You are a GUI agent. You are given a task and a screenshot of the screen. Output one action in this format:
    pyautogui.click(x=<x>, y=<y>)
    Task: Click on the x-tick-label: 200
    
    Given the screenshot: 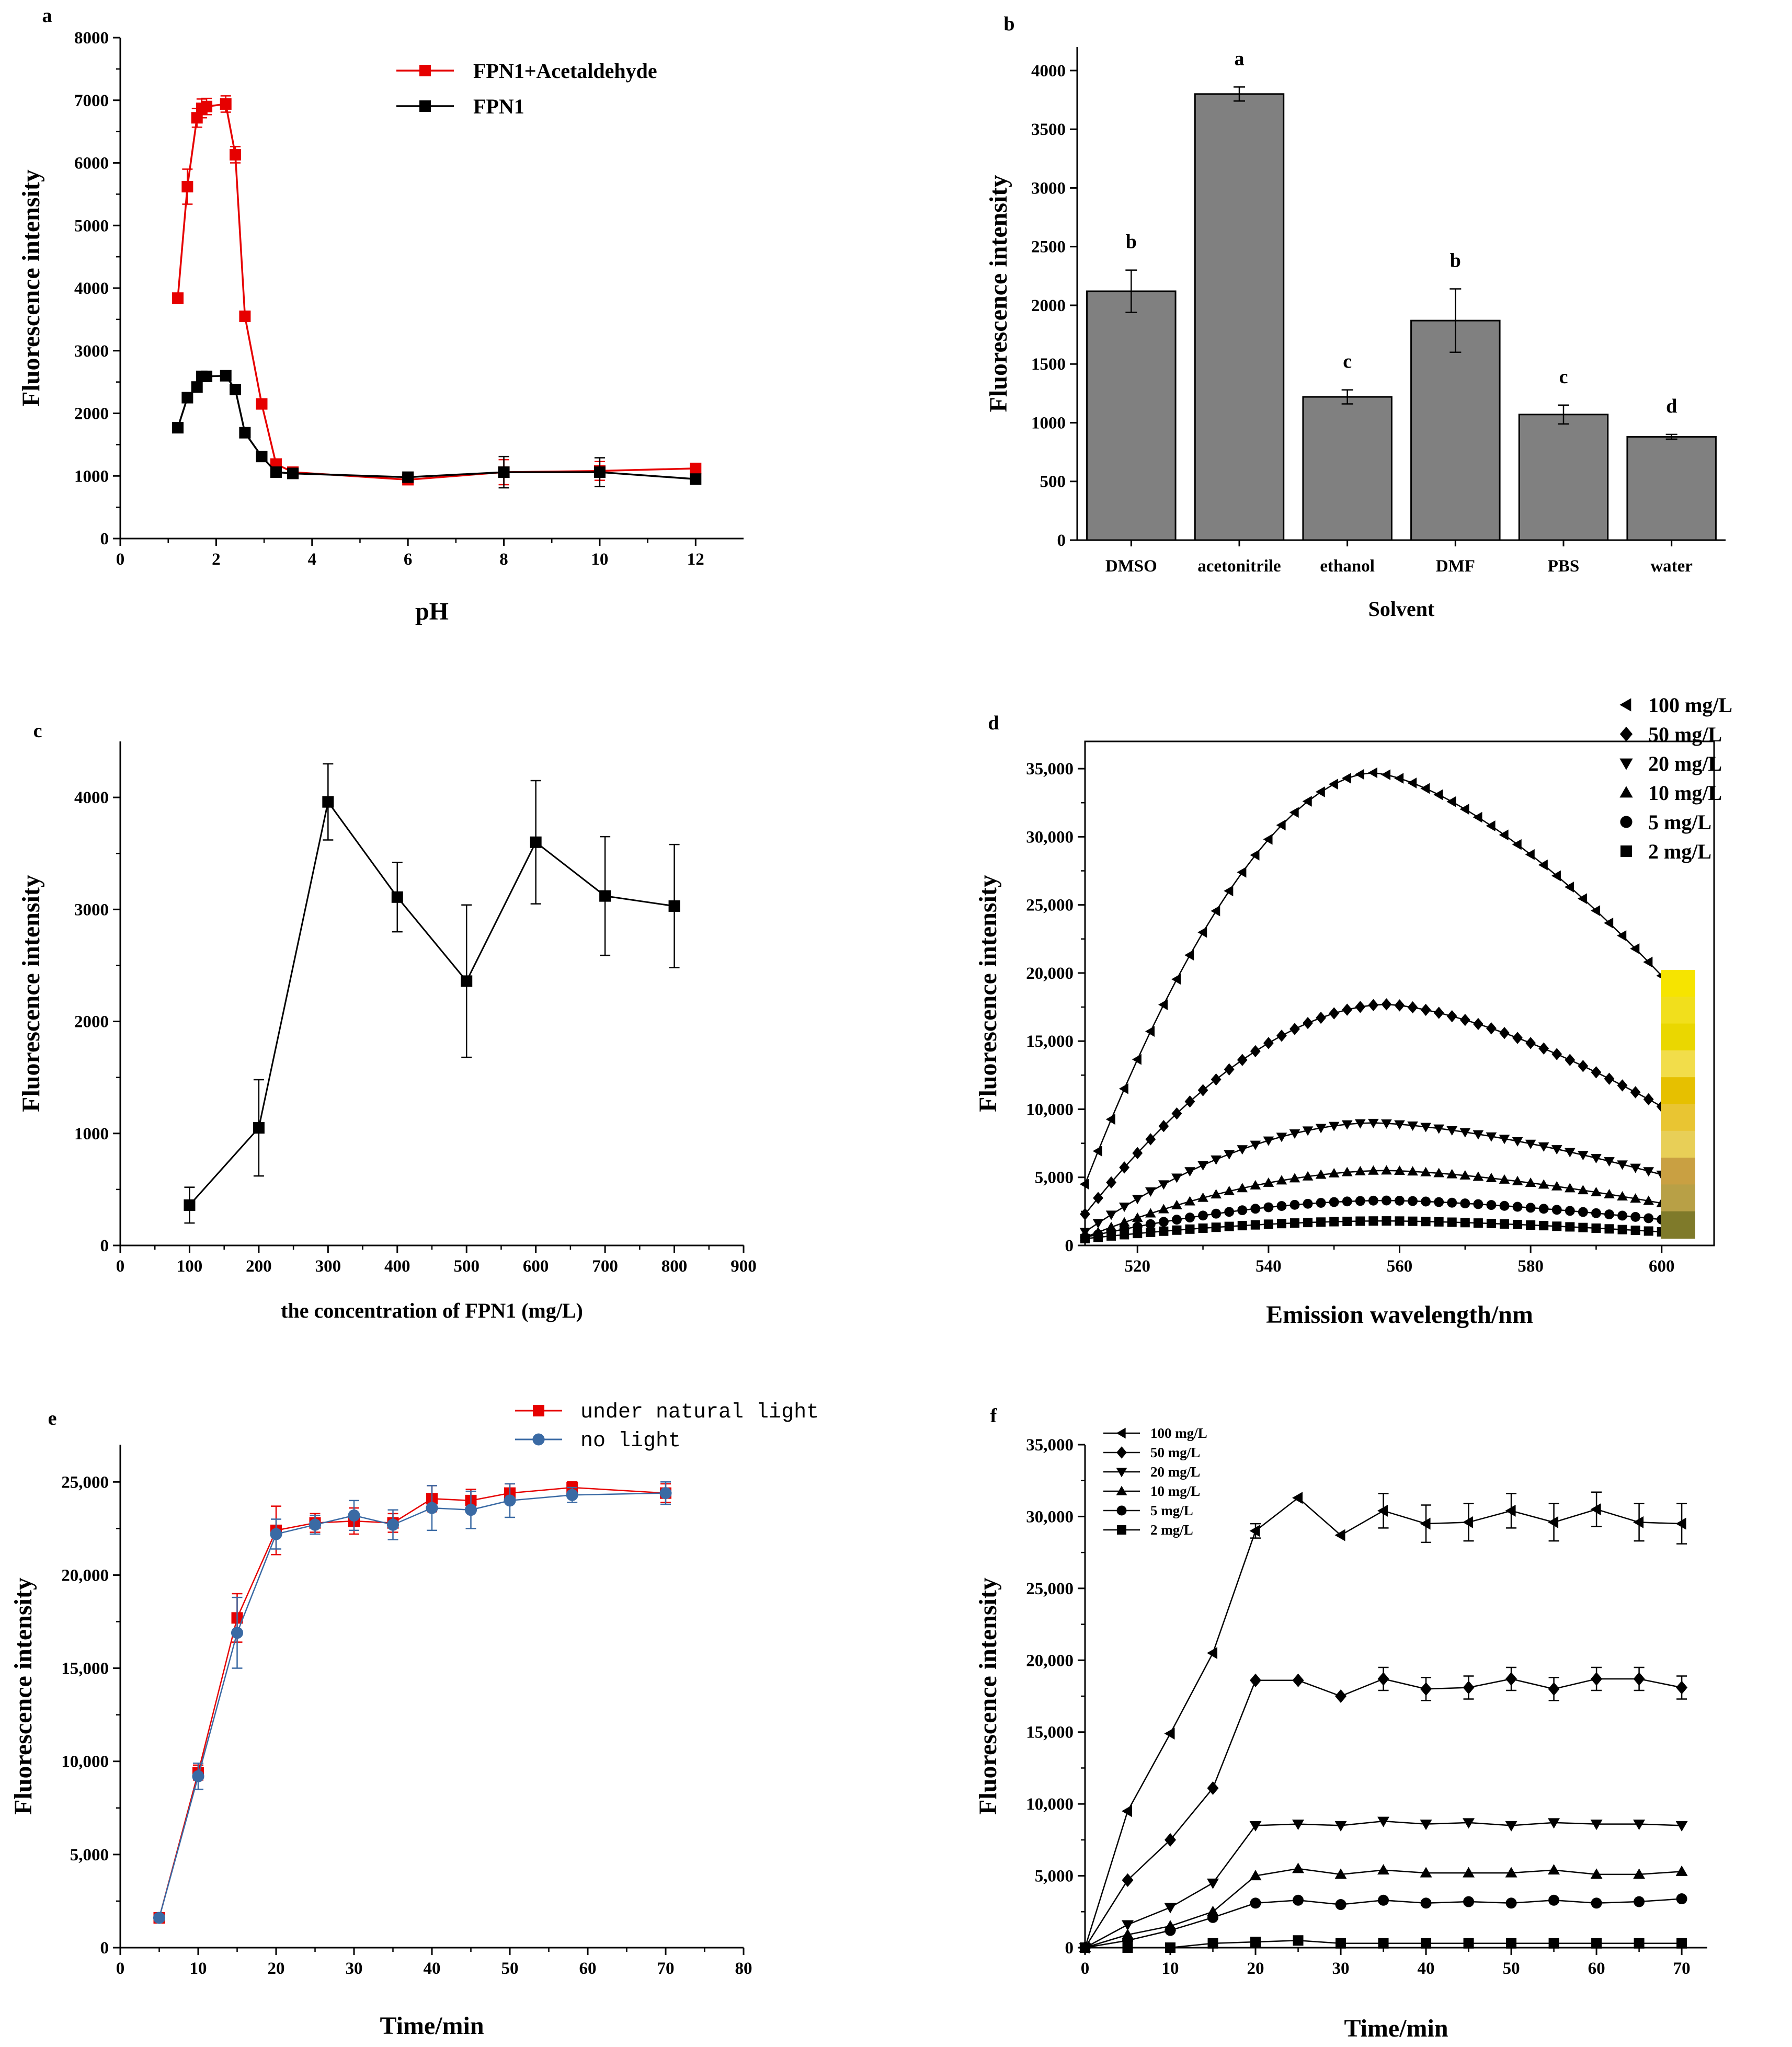 What is the action you would take?
    pyautogui.click(x=259, y=1266)
    